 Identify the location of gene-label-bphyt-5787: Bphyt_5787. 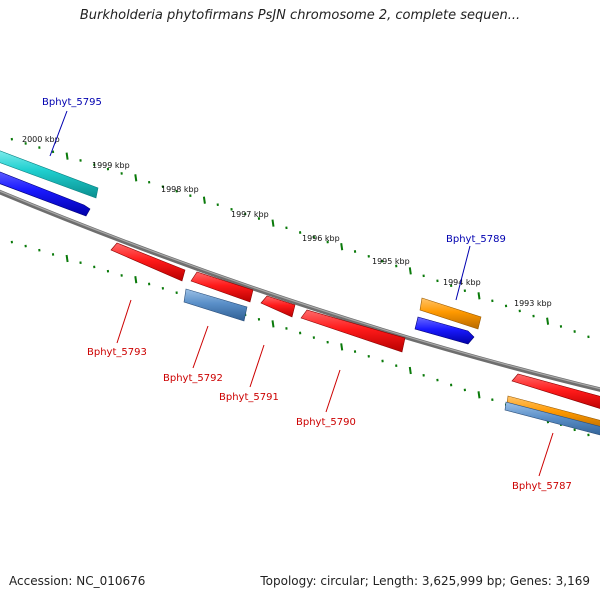
(542, 486).